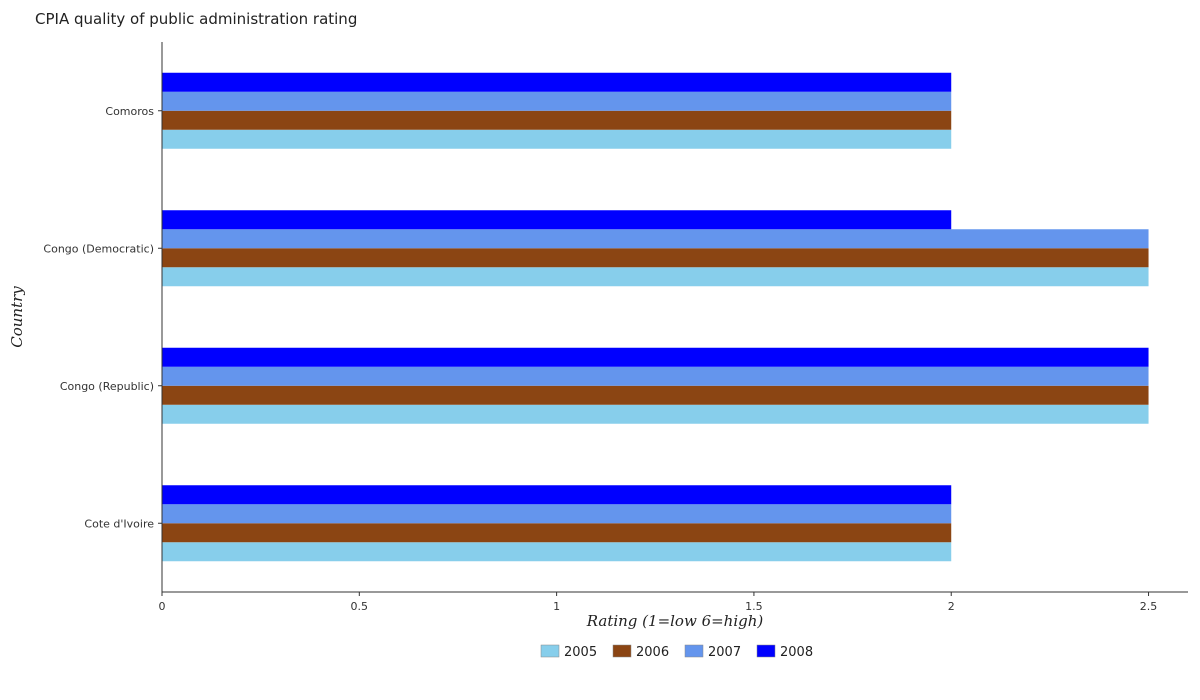 The height and width of the screenshot is (700, 1200). What do you see at coordinates (360, 606) in the screenshot?
I see `x-tick-label: 0.5` at bounding box center [360, 606].